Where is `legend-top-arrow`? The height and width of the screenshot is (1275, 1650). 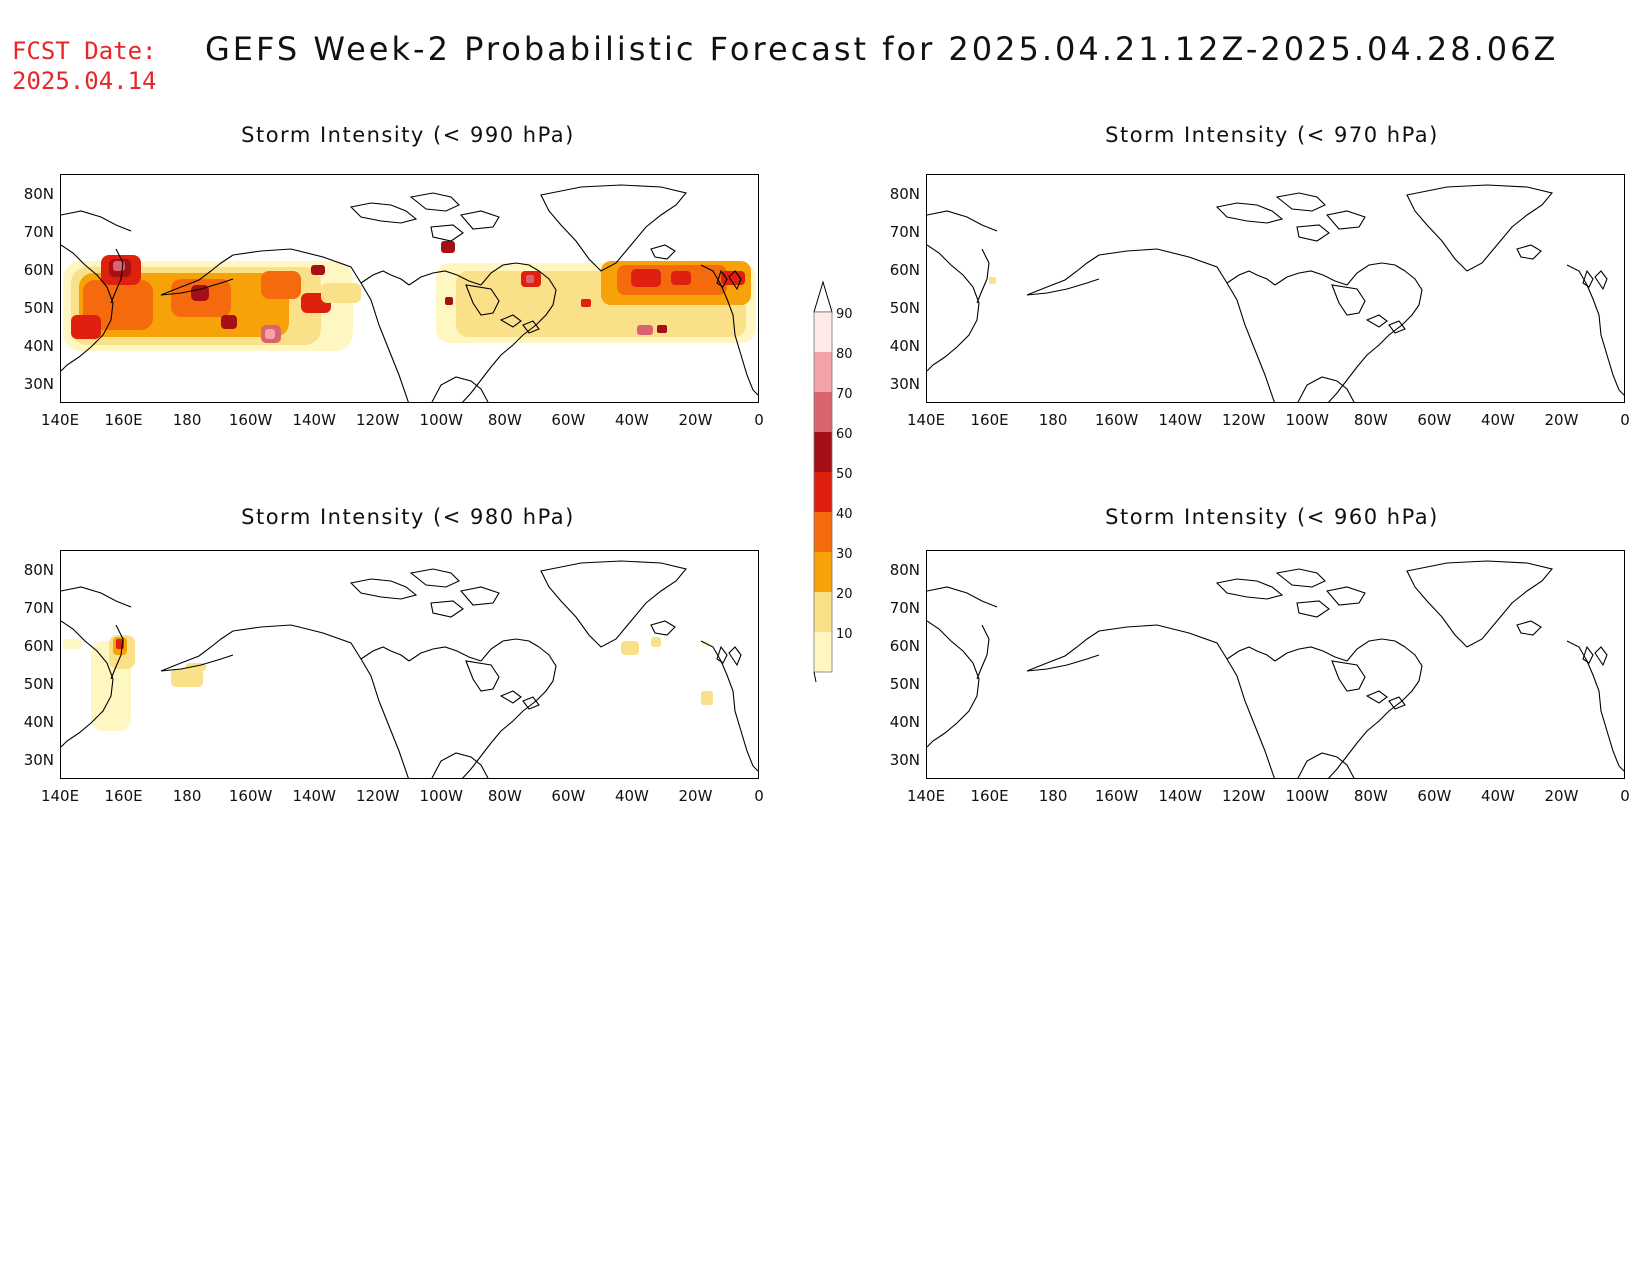
legend-top-arrow is located at coordinates (823, 296).